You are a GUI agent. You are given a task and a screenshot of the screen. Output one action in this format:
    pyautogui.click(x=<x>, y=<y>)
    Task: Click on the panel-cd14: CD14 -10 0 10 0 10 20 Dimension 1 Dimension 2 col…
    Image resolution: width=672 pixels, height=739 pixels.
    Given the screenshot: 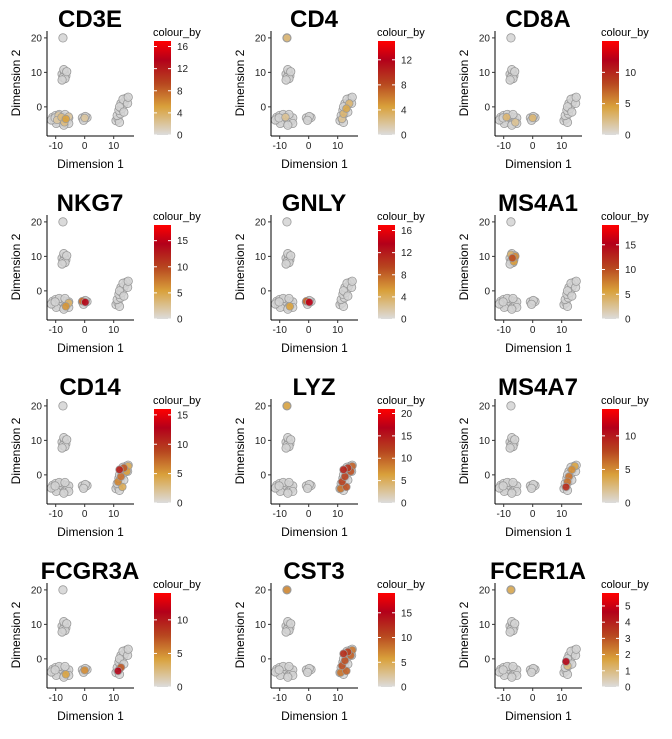 What is the action you would take?
    pyautogui.click(x=112, y=460)
    